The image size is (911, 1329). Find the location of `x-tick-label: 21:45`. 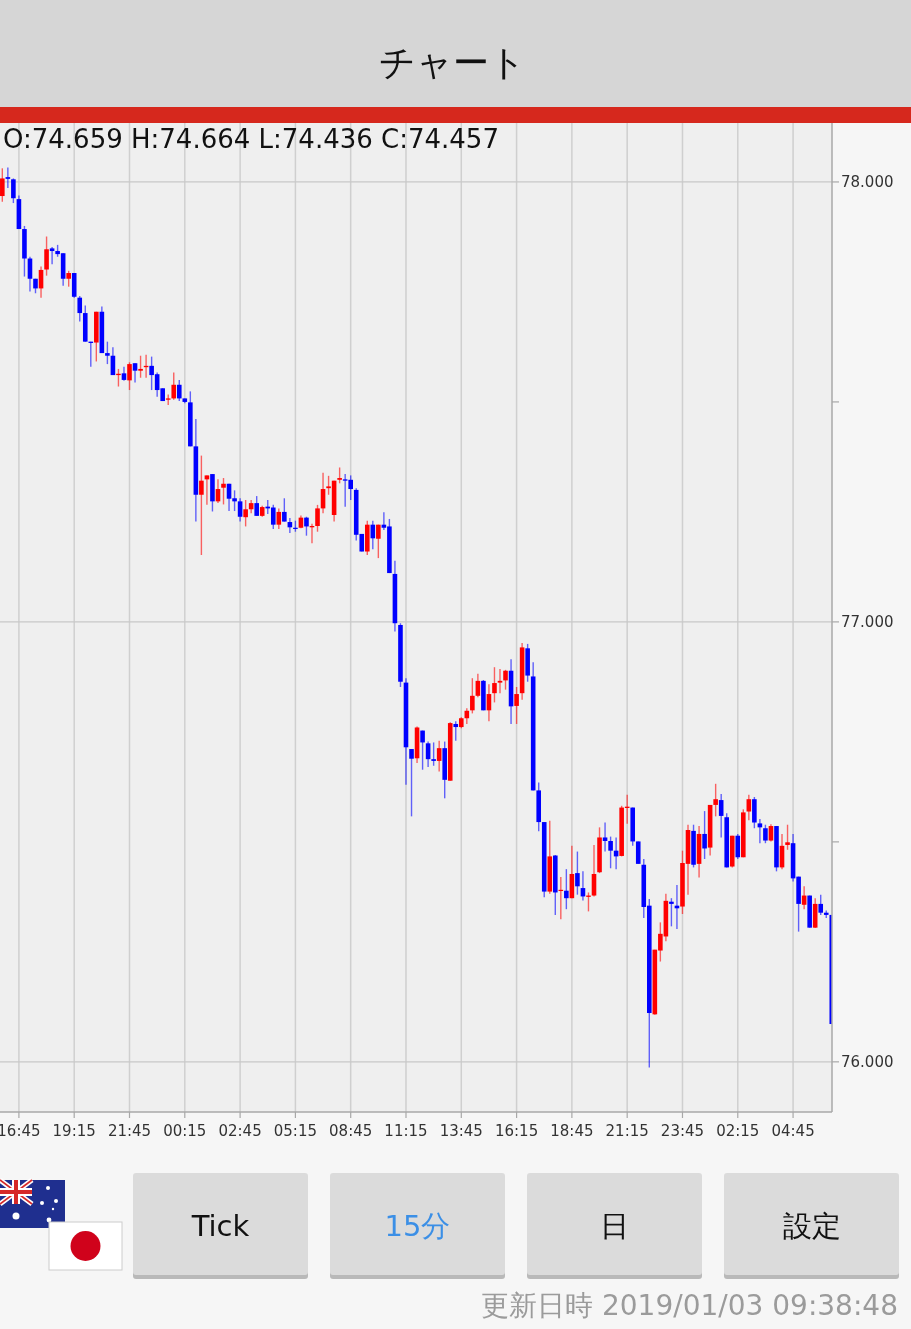

x-tick-label: 21:45 is located at coordinates (129, 1131).